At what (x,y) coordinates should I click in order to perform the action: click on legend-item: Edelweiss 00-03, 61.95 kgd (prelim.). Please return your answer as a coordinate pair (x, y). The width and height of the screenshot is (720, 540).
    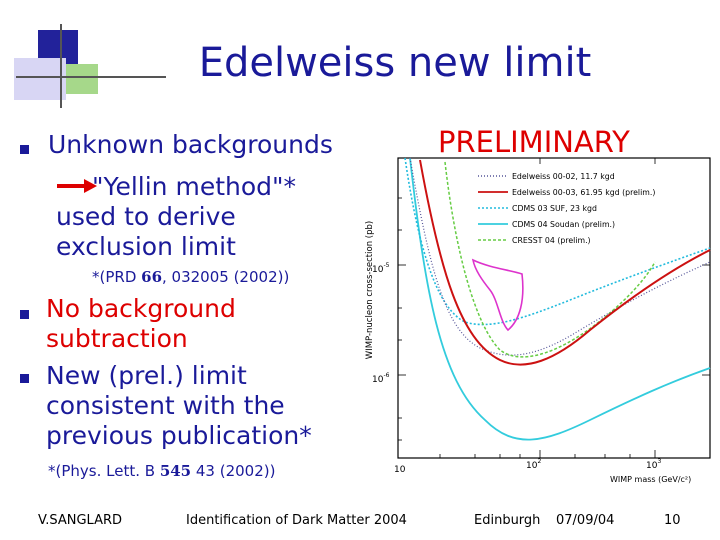
    Looking at the image, I should click on (566, 192).